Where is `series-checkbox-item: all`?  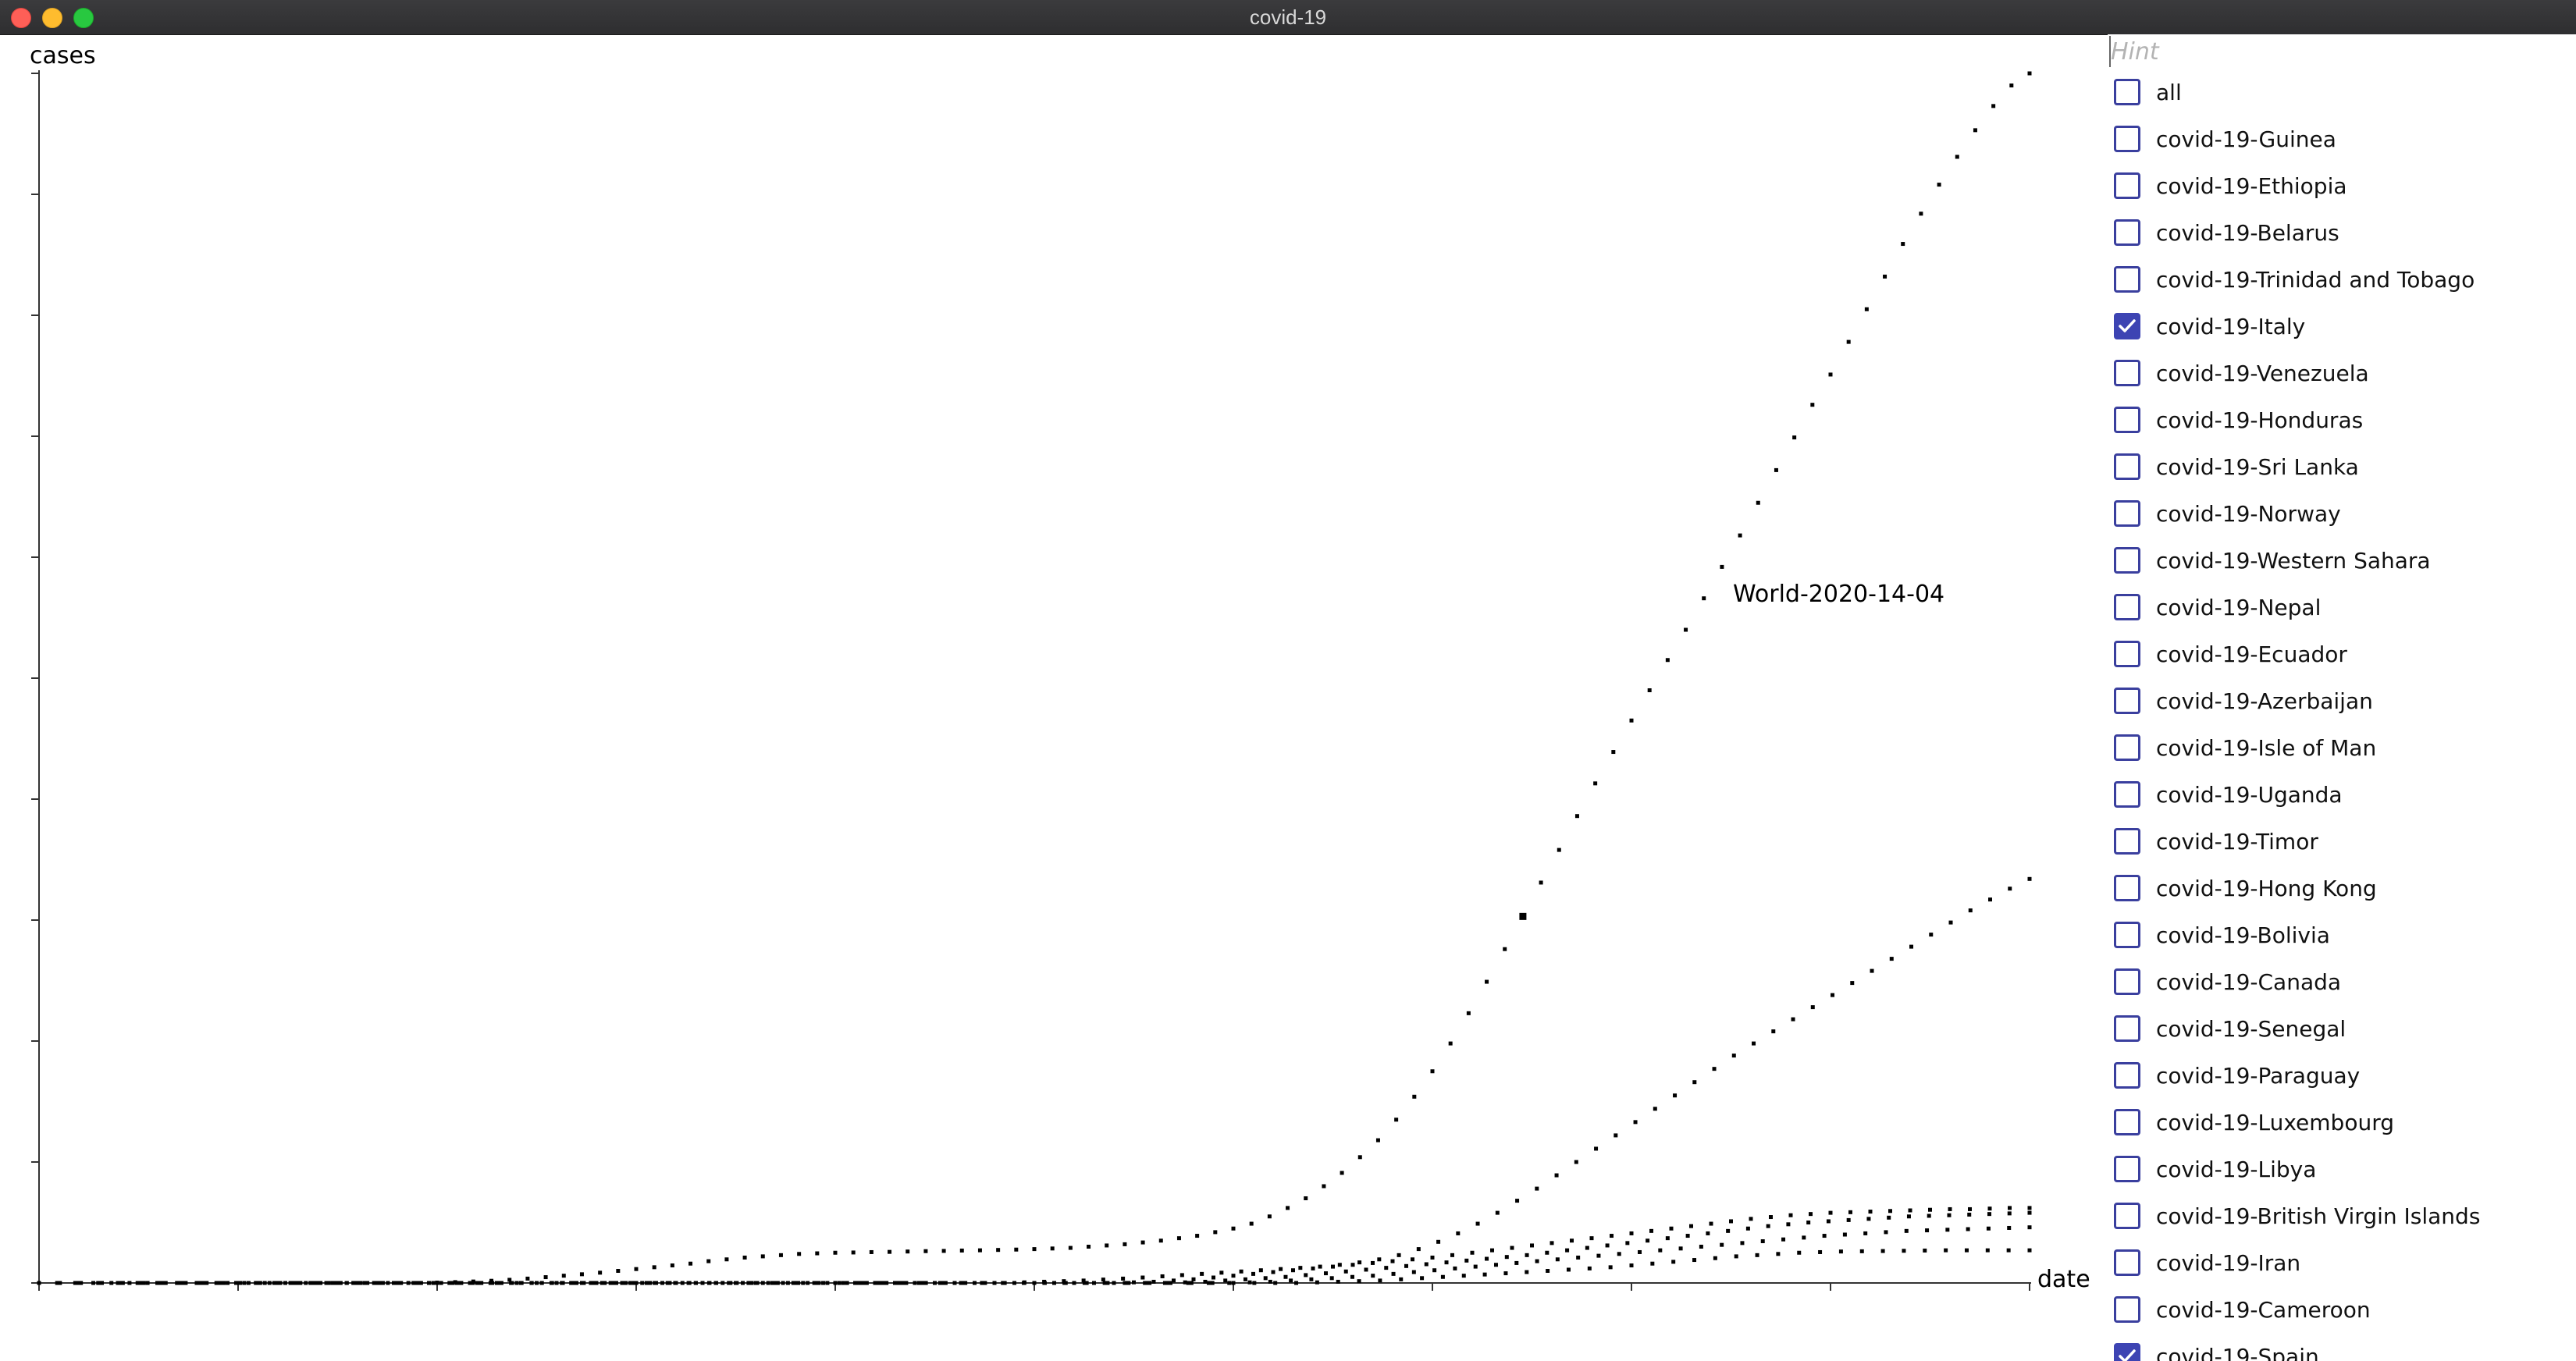
series-checkbox-item: all is located at coordinates (2342, 92).